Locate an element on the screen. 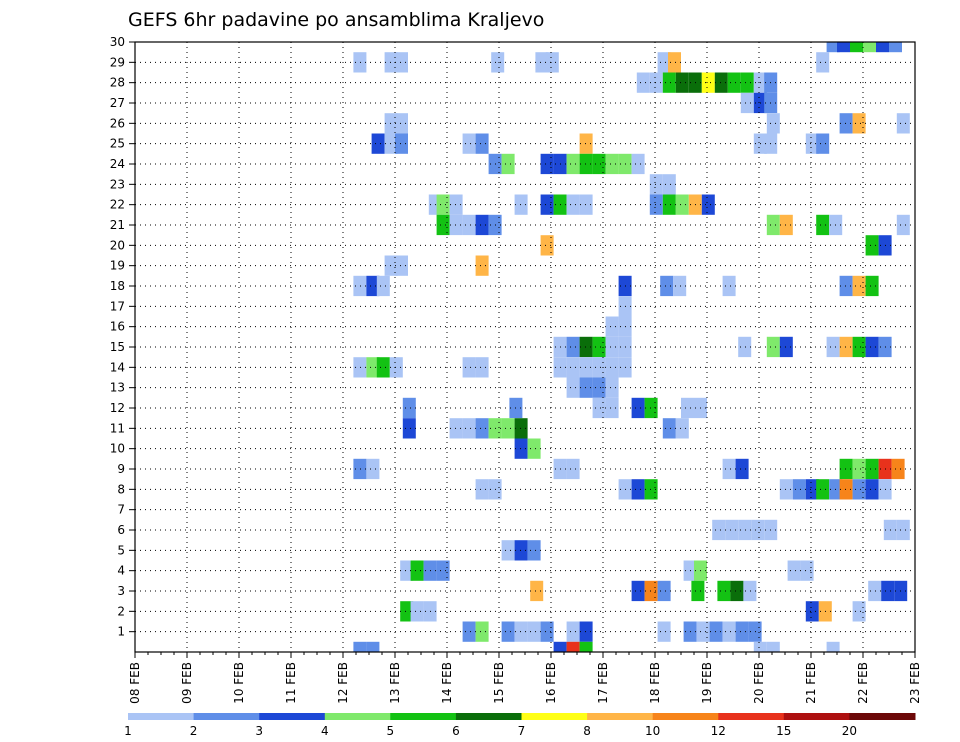 The height and width of the screenshot is (742, 960). y-tick-label: 28 is located at coordinates (117, 83).